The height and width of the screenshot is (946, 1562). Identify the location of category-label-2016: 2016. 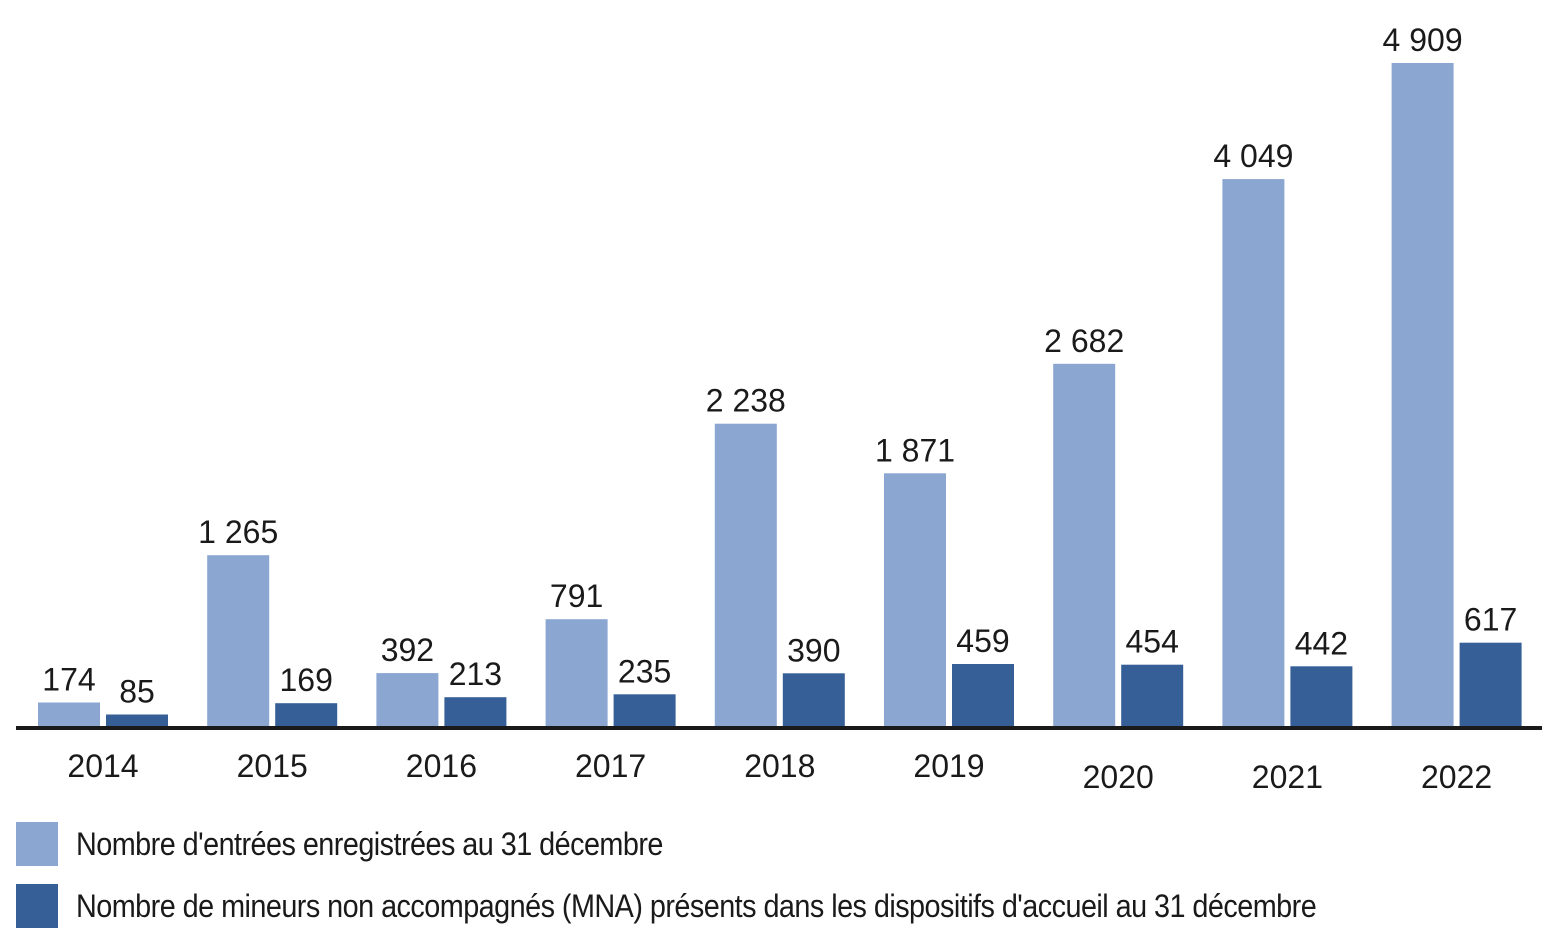
(441, 766).